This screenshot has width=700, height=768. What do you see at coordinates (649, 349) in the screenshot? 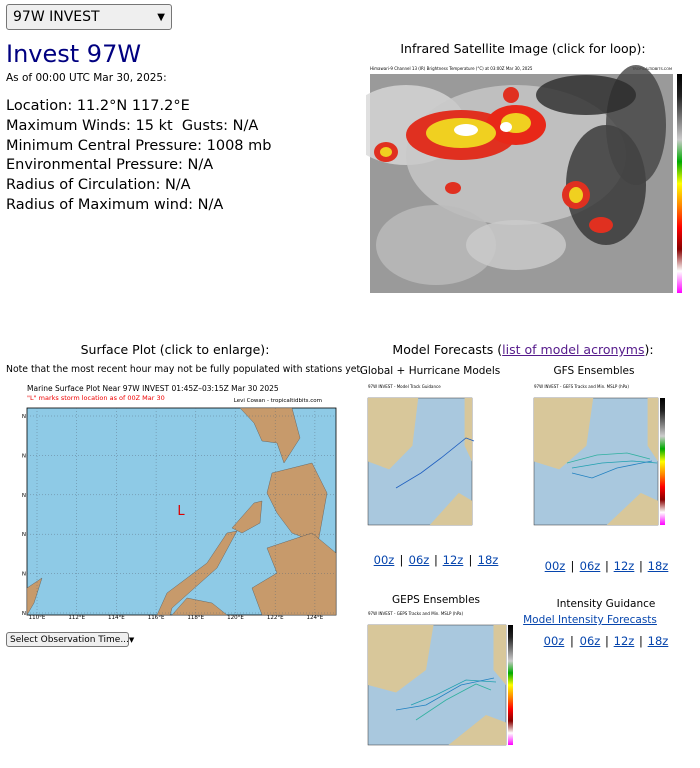
I see `models-heading-suffix: ):` at bounding box center [649, 349].